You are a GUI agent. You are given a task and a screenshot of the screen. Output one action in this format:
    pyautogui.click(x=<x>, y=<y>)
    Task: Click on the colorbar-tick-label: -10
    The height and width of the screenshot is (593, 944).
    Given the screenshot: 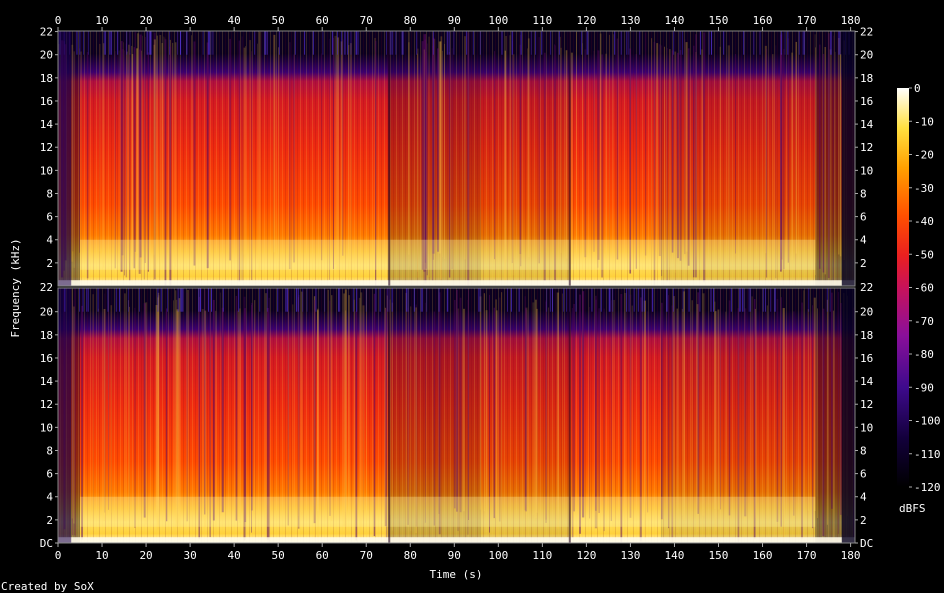 What is the action you would take?
    pyautogui.click(x=924, y=121)
    